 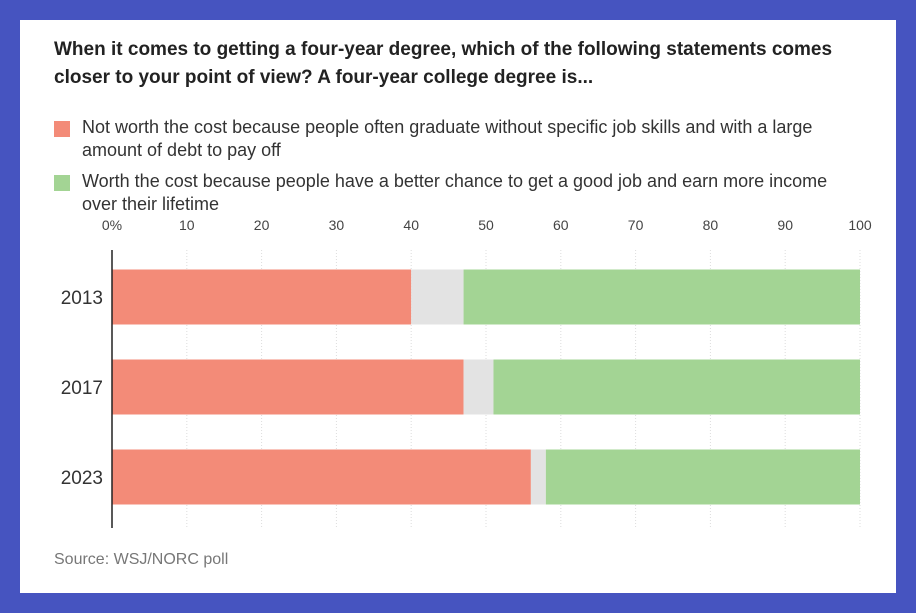 What do you see at coordinates (785, 225) in the screenshot?
I see `x-tick-label: 90` at bounding box center [785, 225].